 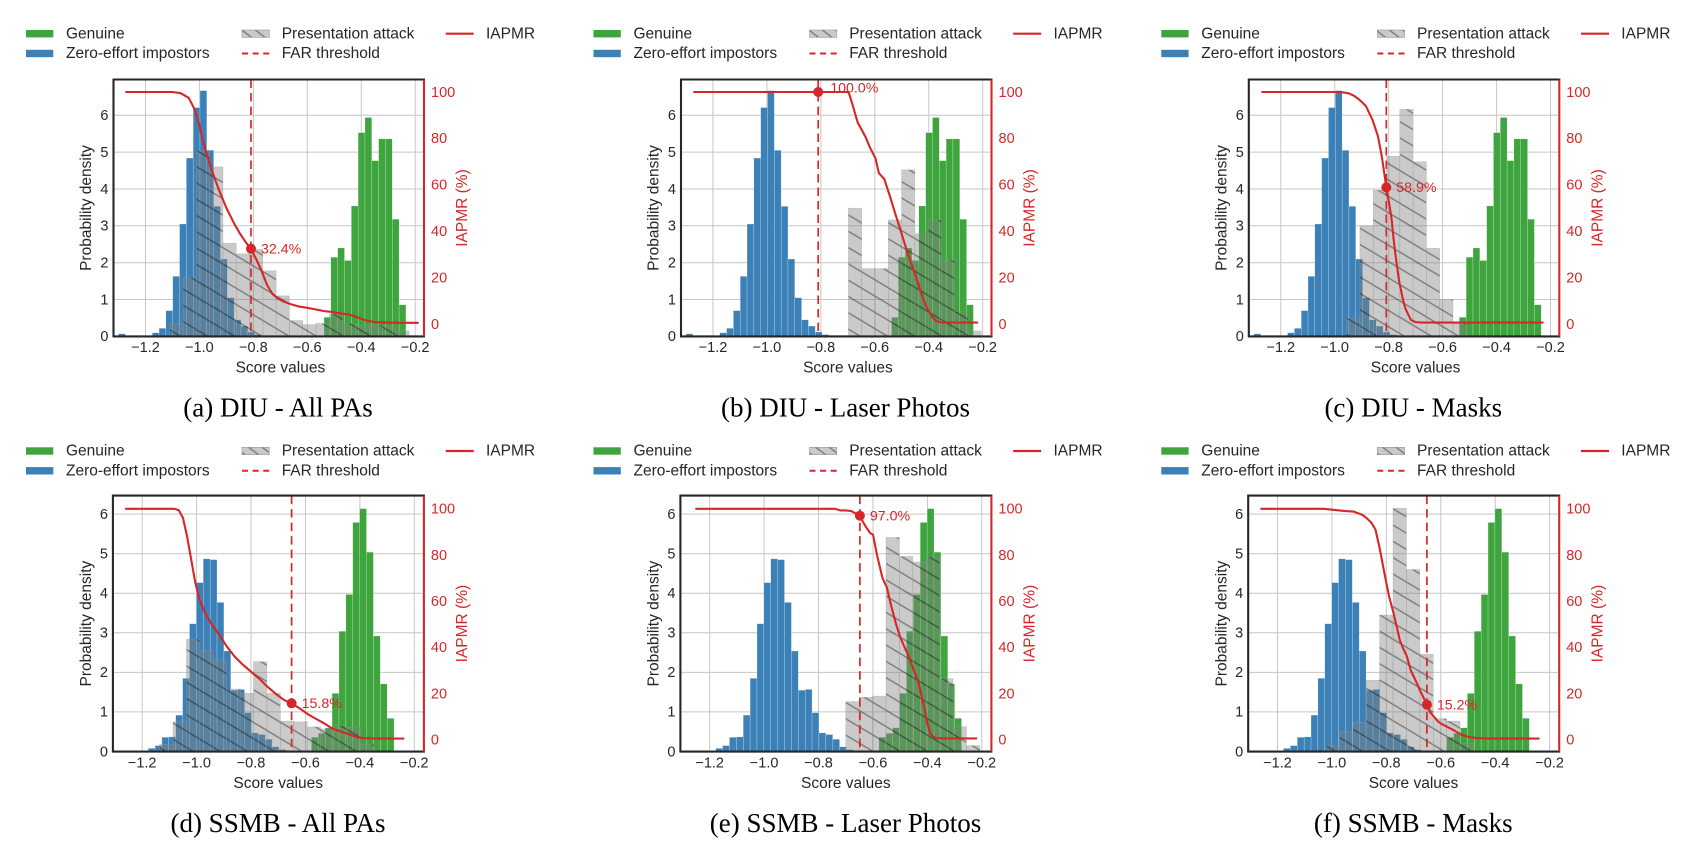 I want to click on svg-text: (e) SSMB - Laser Photos, so click(x=846, y=823).